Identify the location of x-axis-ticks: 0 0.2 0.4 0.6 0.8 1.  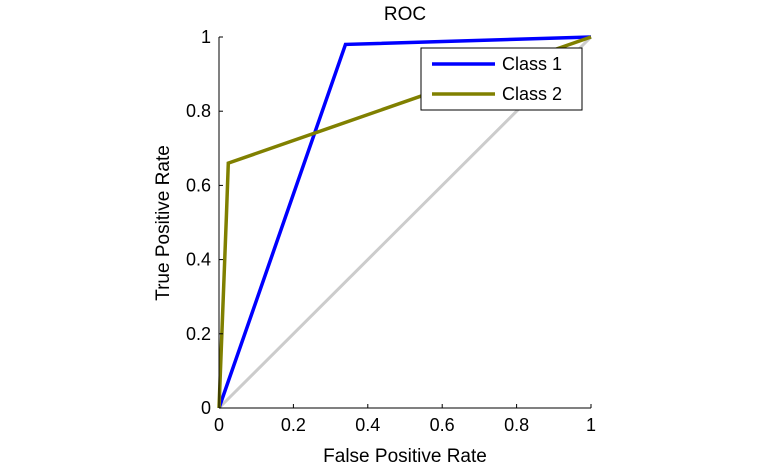
(405, 419).